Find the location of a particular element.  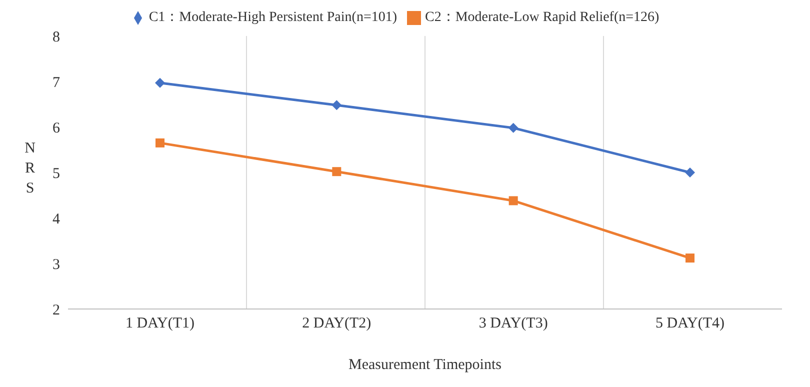

y-tick-label: 5 is located at coordinates (56, 174).